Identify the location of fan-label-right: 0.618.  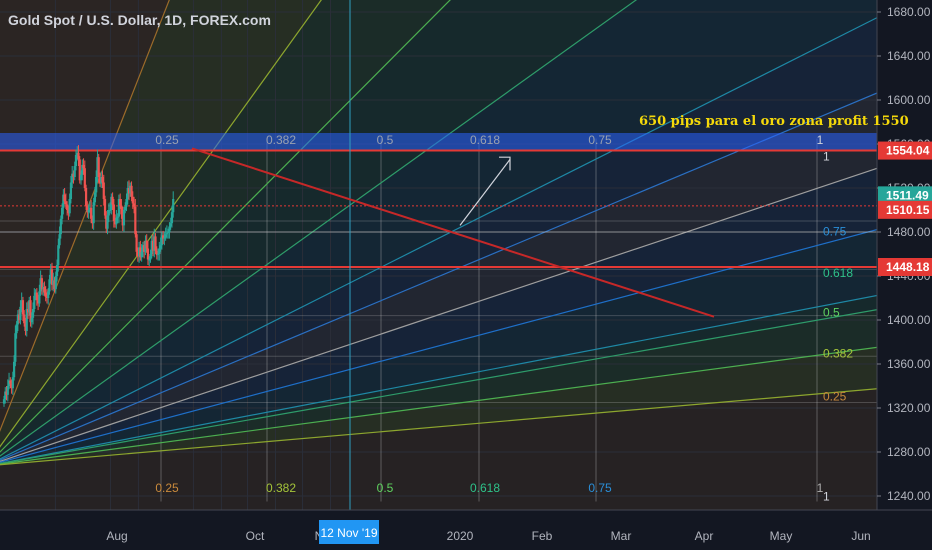
(838, 273).